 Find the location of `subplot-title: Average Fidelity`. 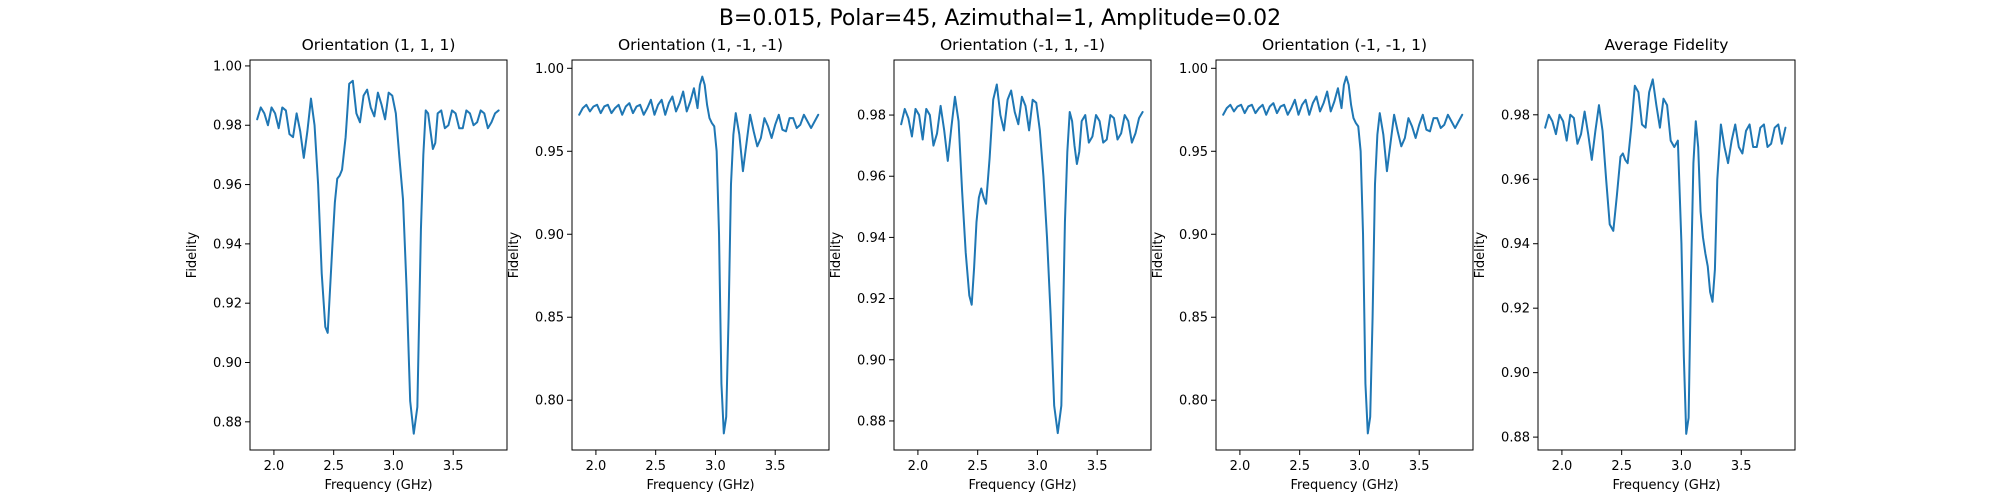

subplot-title: Average Fidelity is located at coordinates (1667, 45).